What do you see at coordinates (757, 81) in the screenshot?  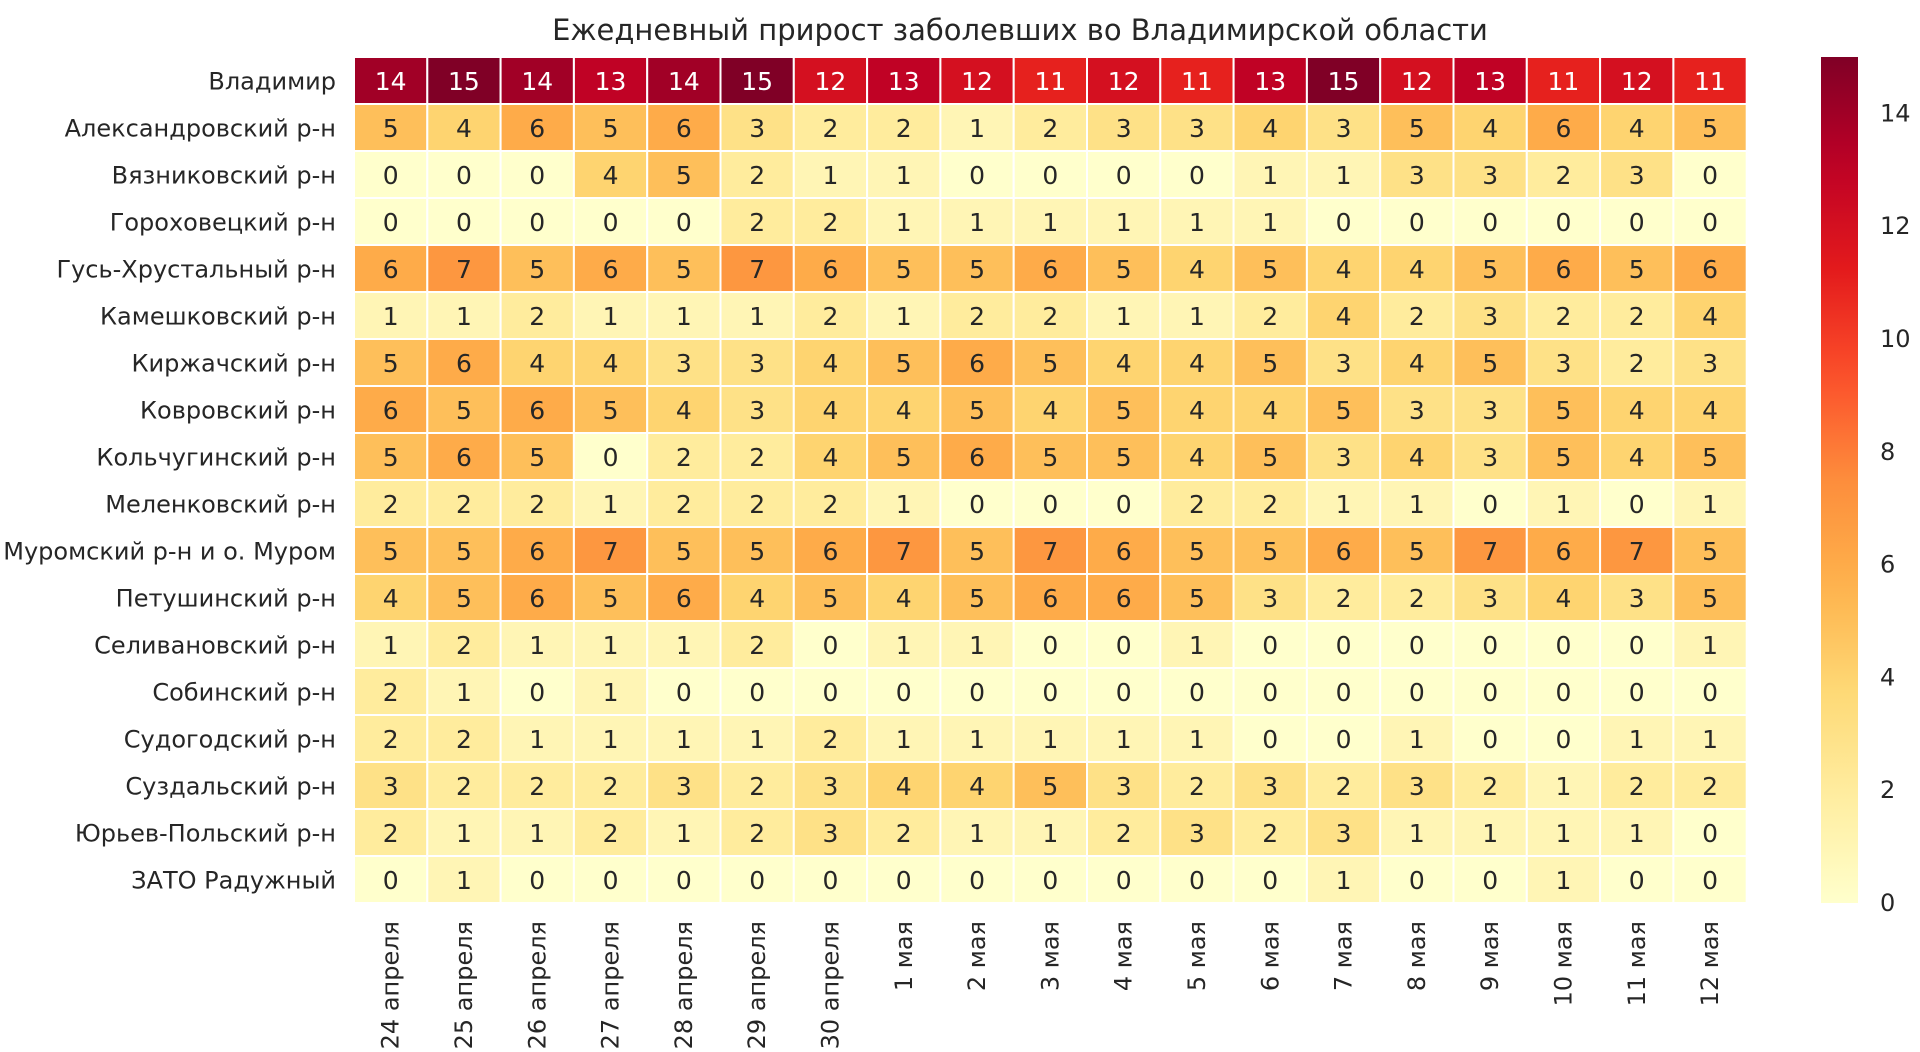 I see `cell-value-label: 15` at bounding box center [757, 81].